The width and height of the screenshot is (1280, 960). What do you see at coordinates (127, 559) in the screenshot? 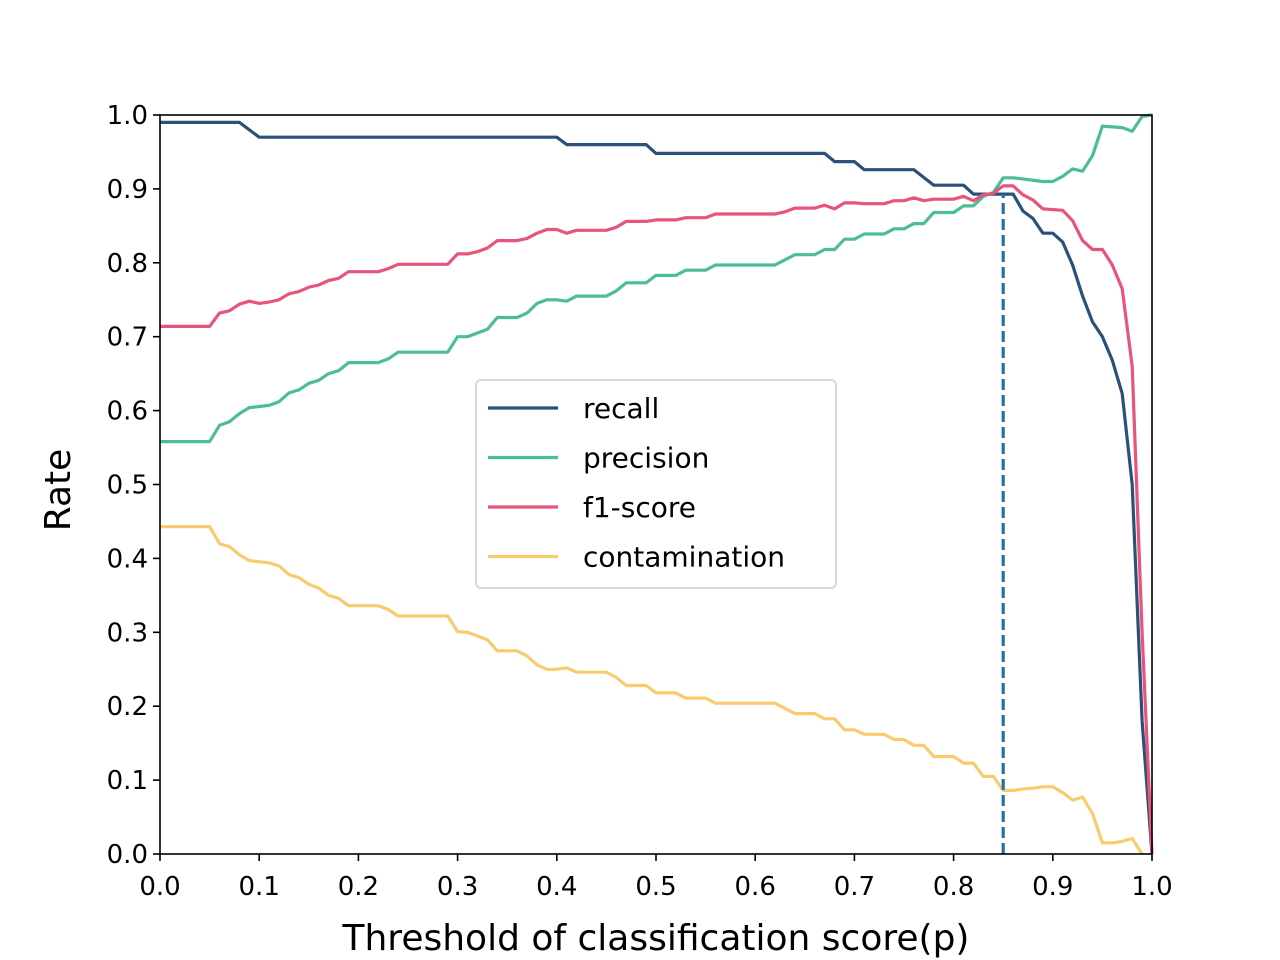
I see `y-tick-label: 0.4` at bounding box center [127, 559].